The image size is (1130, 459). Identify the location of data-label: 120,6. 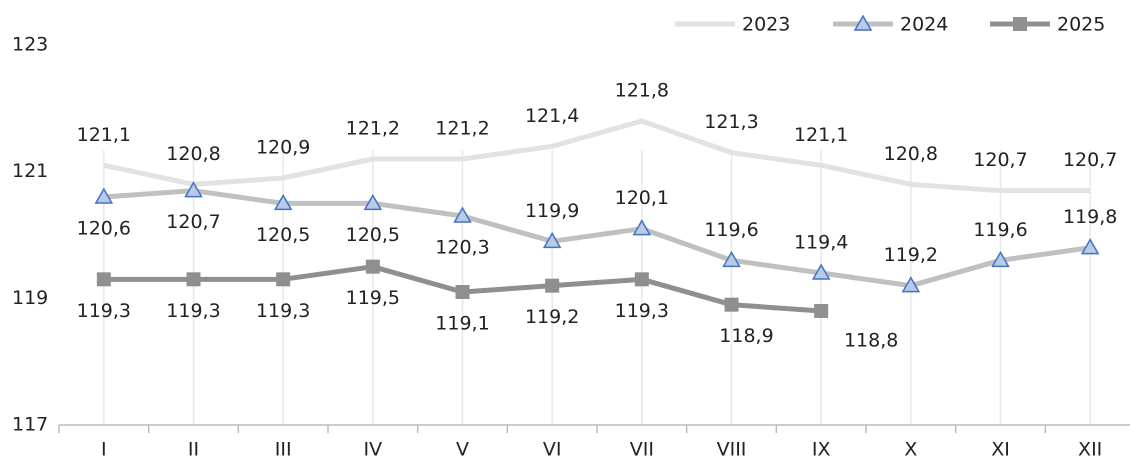
(104, 229).